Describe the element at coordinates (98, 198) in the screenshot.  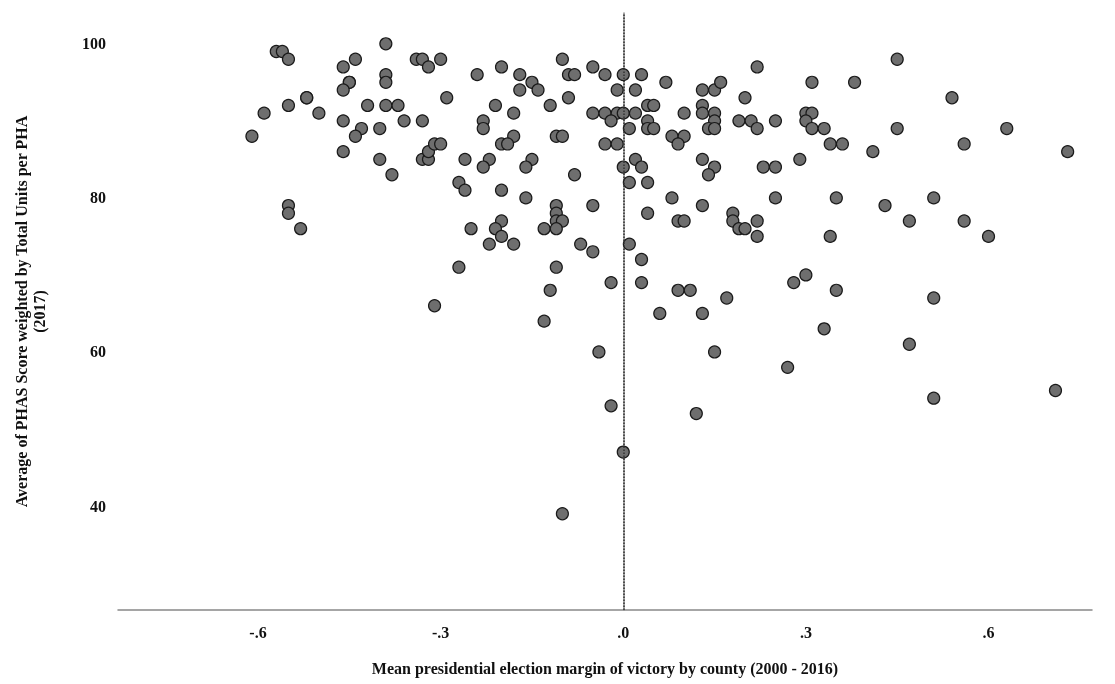
I see `y-tick-label: 80` at that location.